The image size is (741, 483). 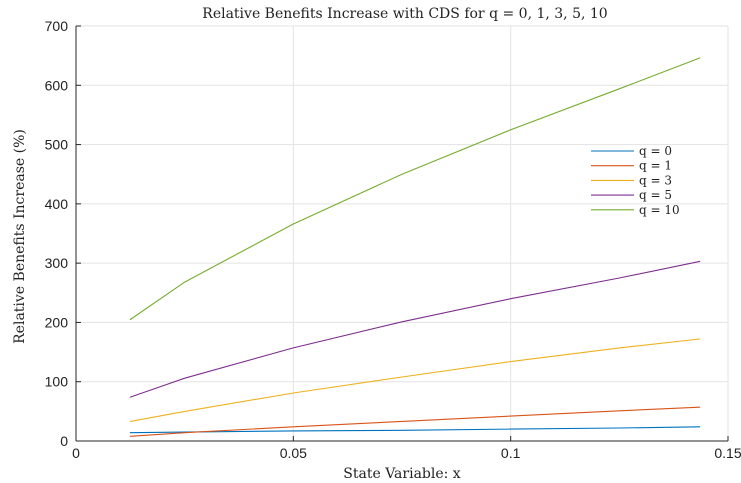 I want to click on y-tick-label: 100, so click(x=57, y=382).